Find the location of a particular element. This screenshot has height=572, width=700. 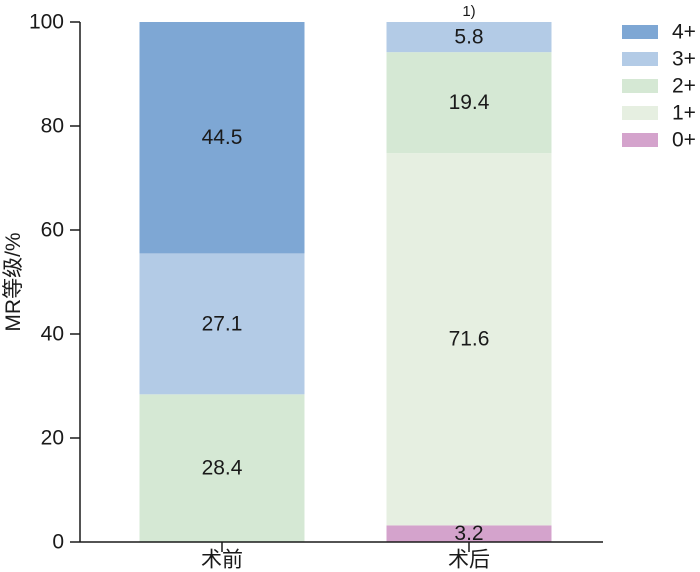

data-label: 71.6 is located at coordinates (469, 339).